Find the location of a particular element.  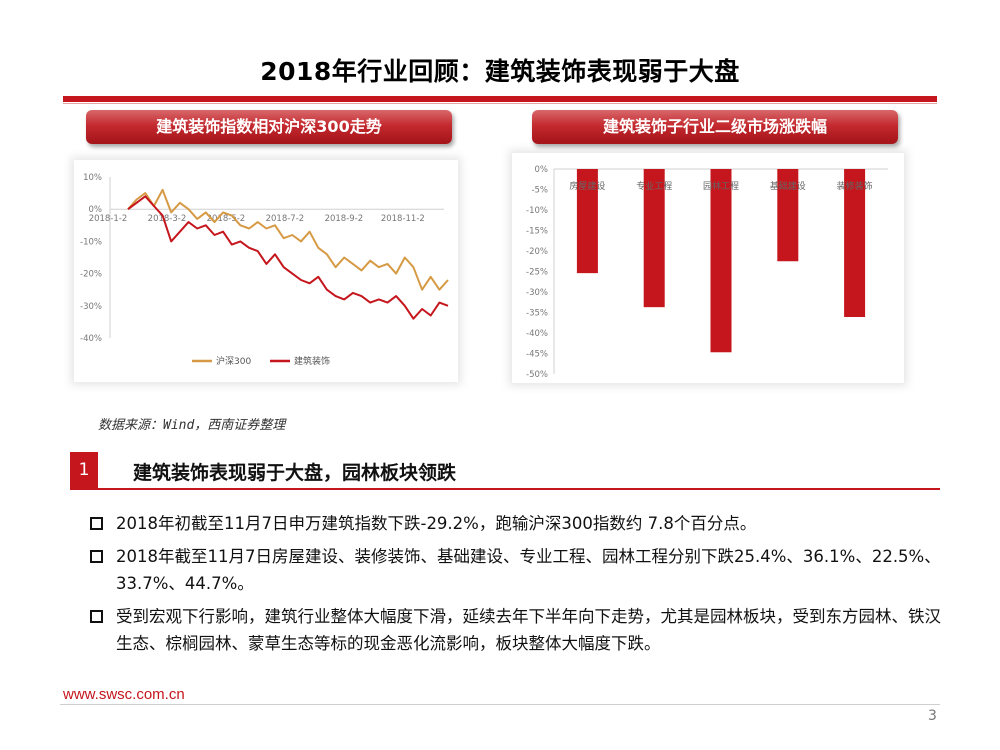

y-tick-label: -35% is located at coordinates (537, 314).